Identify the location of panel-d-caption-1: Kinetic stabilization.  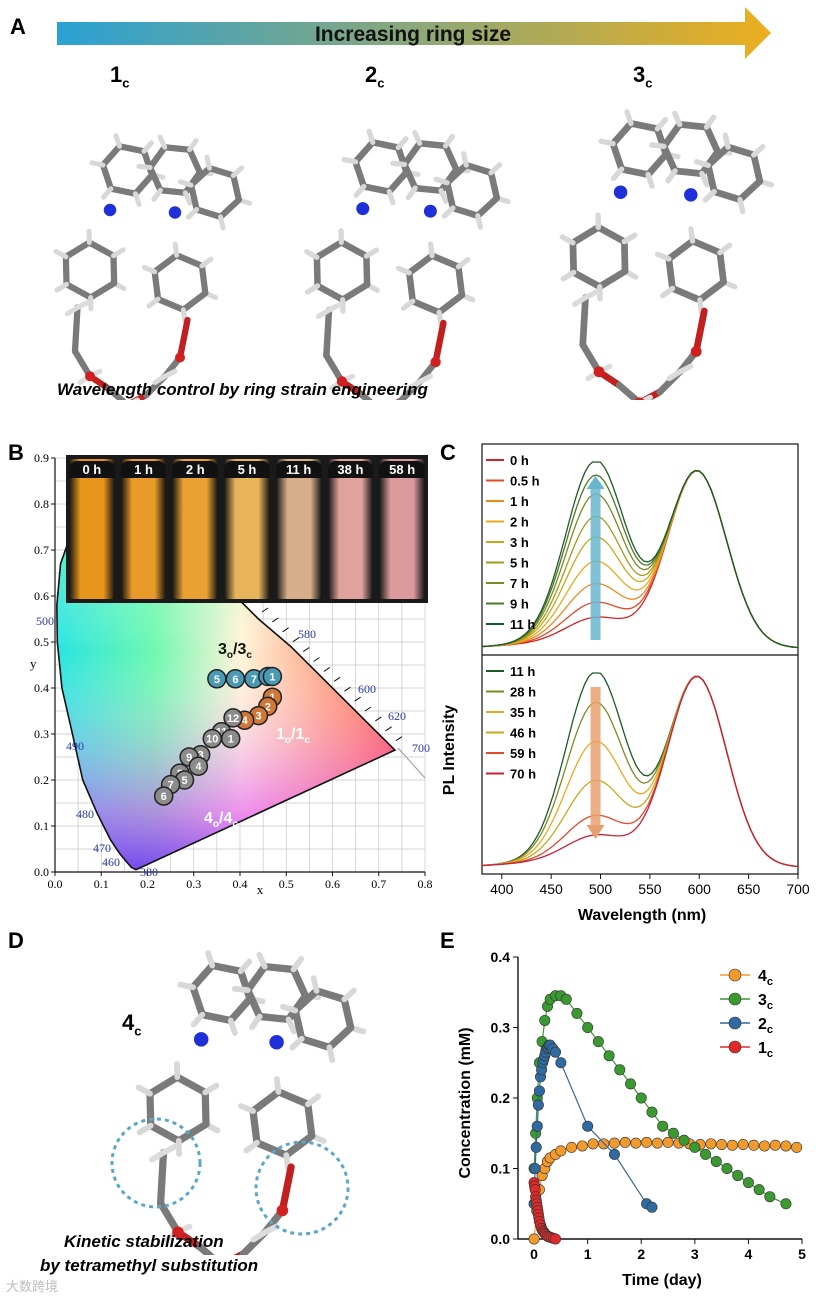
(144, 1241).